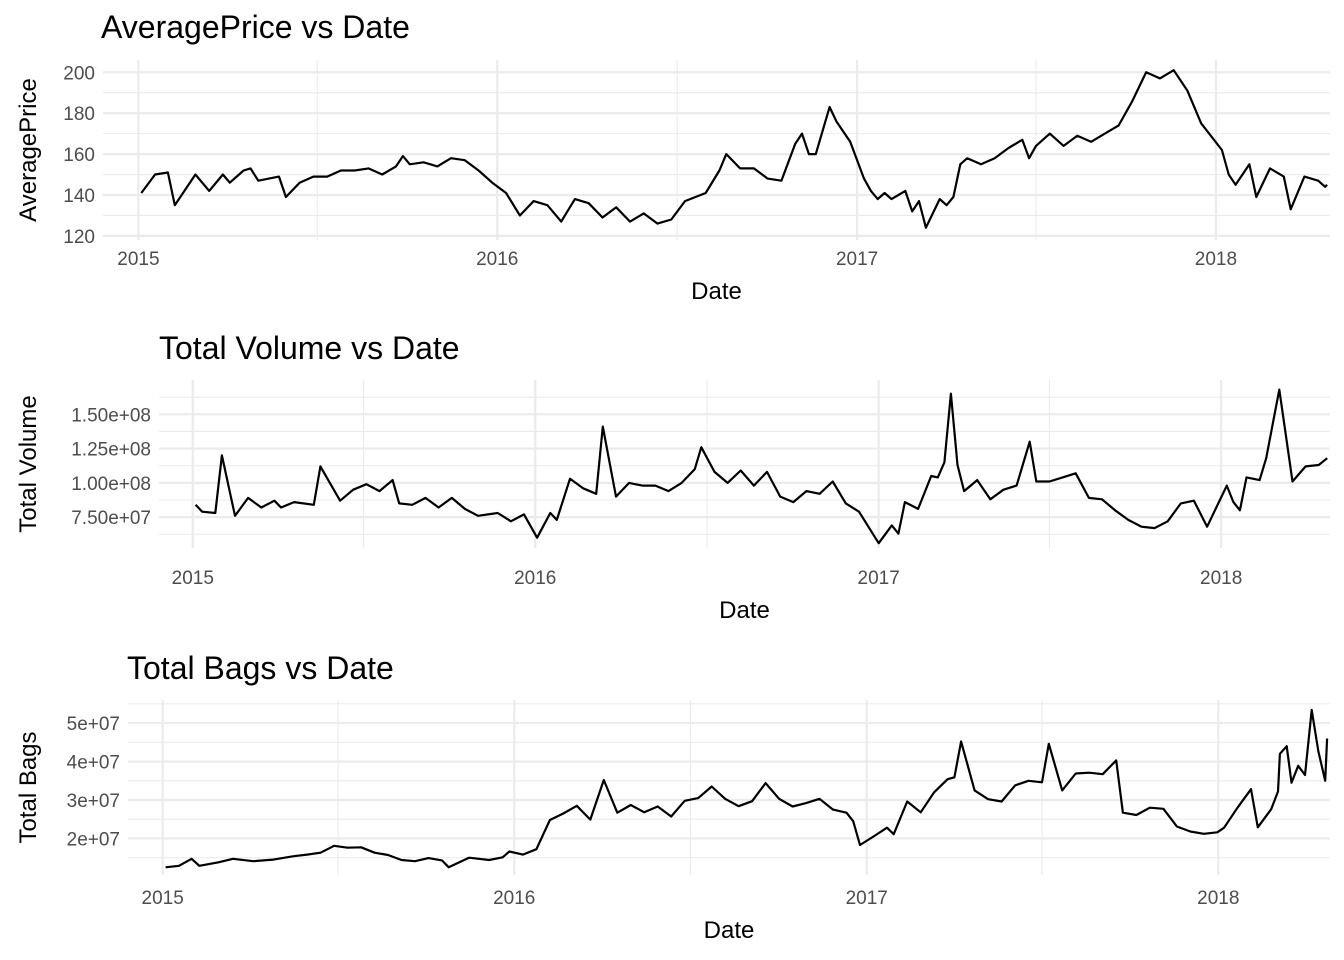 The image size is (1344, 960). I want to click on chart-title: AveragePrice vs Date, so click(255, 27).